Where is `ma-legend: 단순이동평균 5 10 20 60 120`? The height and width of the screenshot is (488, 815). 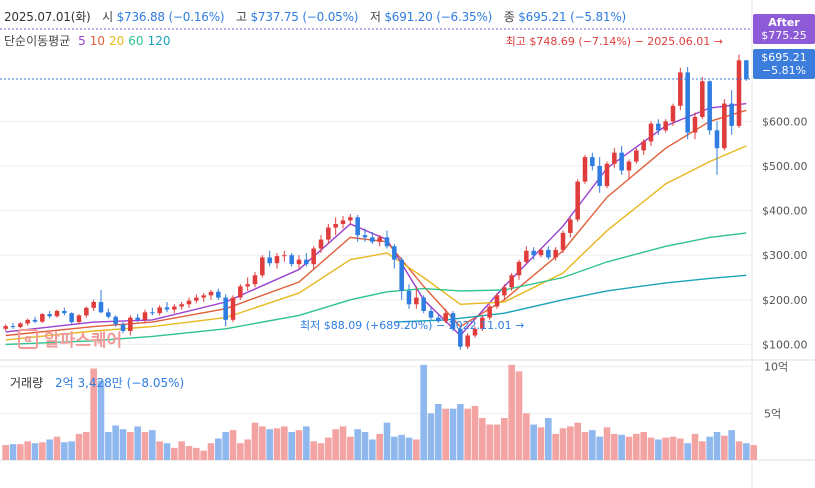
ma-legend: 단순이동평균 5 10 20 60 120 is located at coordinates (91, 40).